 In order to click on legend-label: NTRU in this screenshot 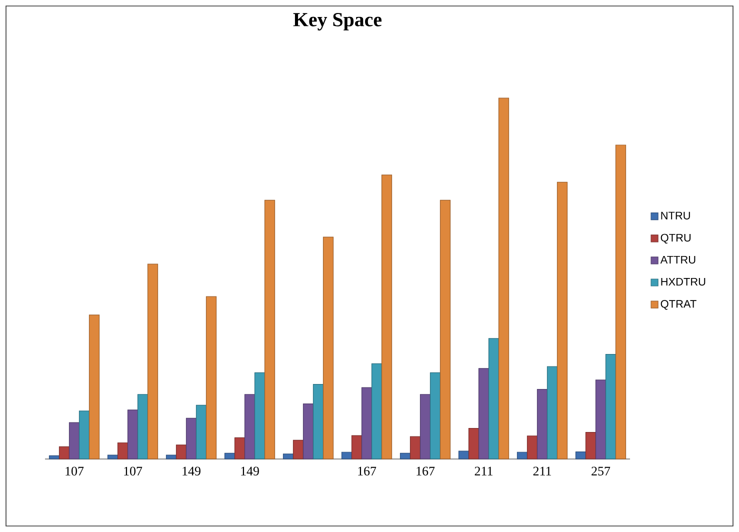, I will do `click(675, 216)`.